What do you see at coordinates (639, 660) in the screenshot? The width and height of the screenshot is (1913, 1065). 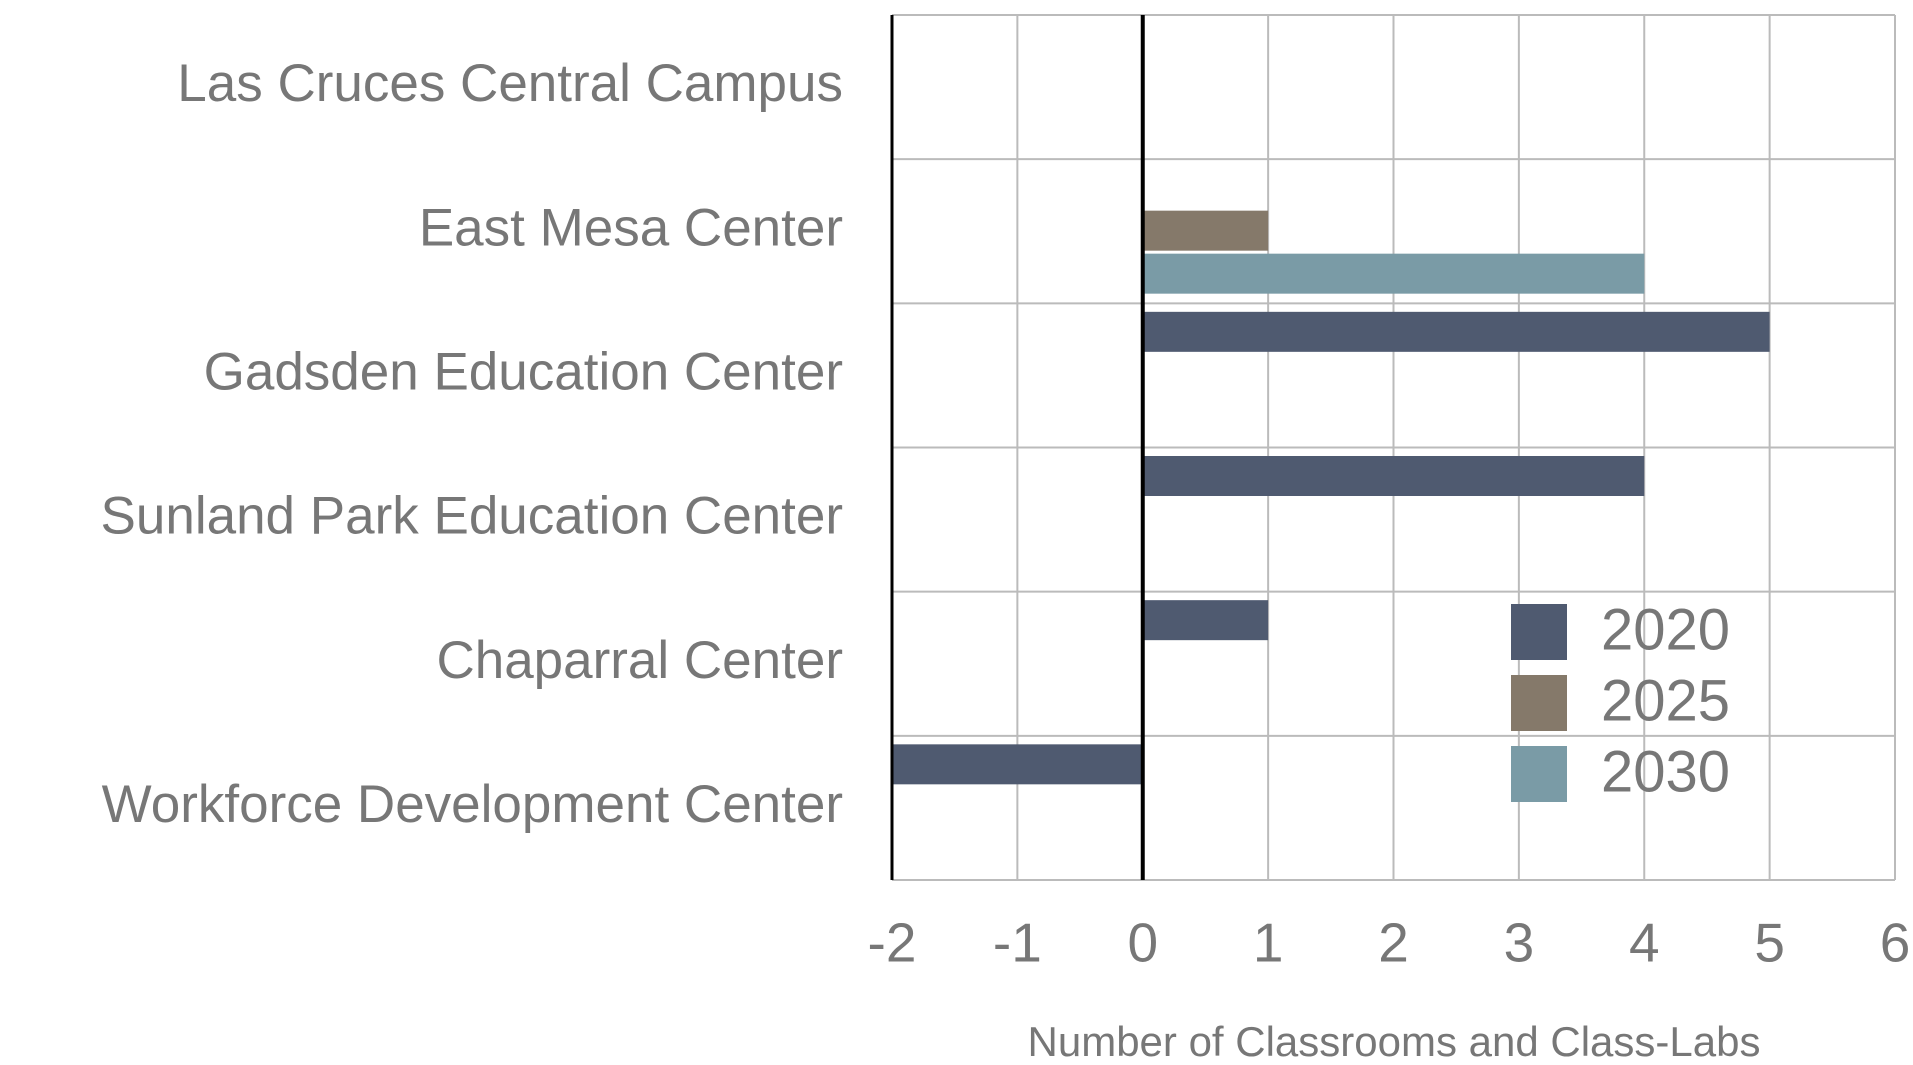 I see `y-tick-label: Chaparral Center` at bounding box center [639, 660].